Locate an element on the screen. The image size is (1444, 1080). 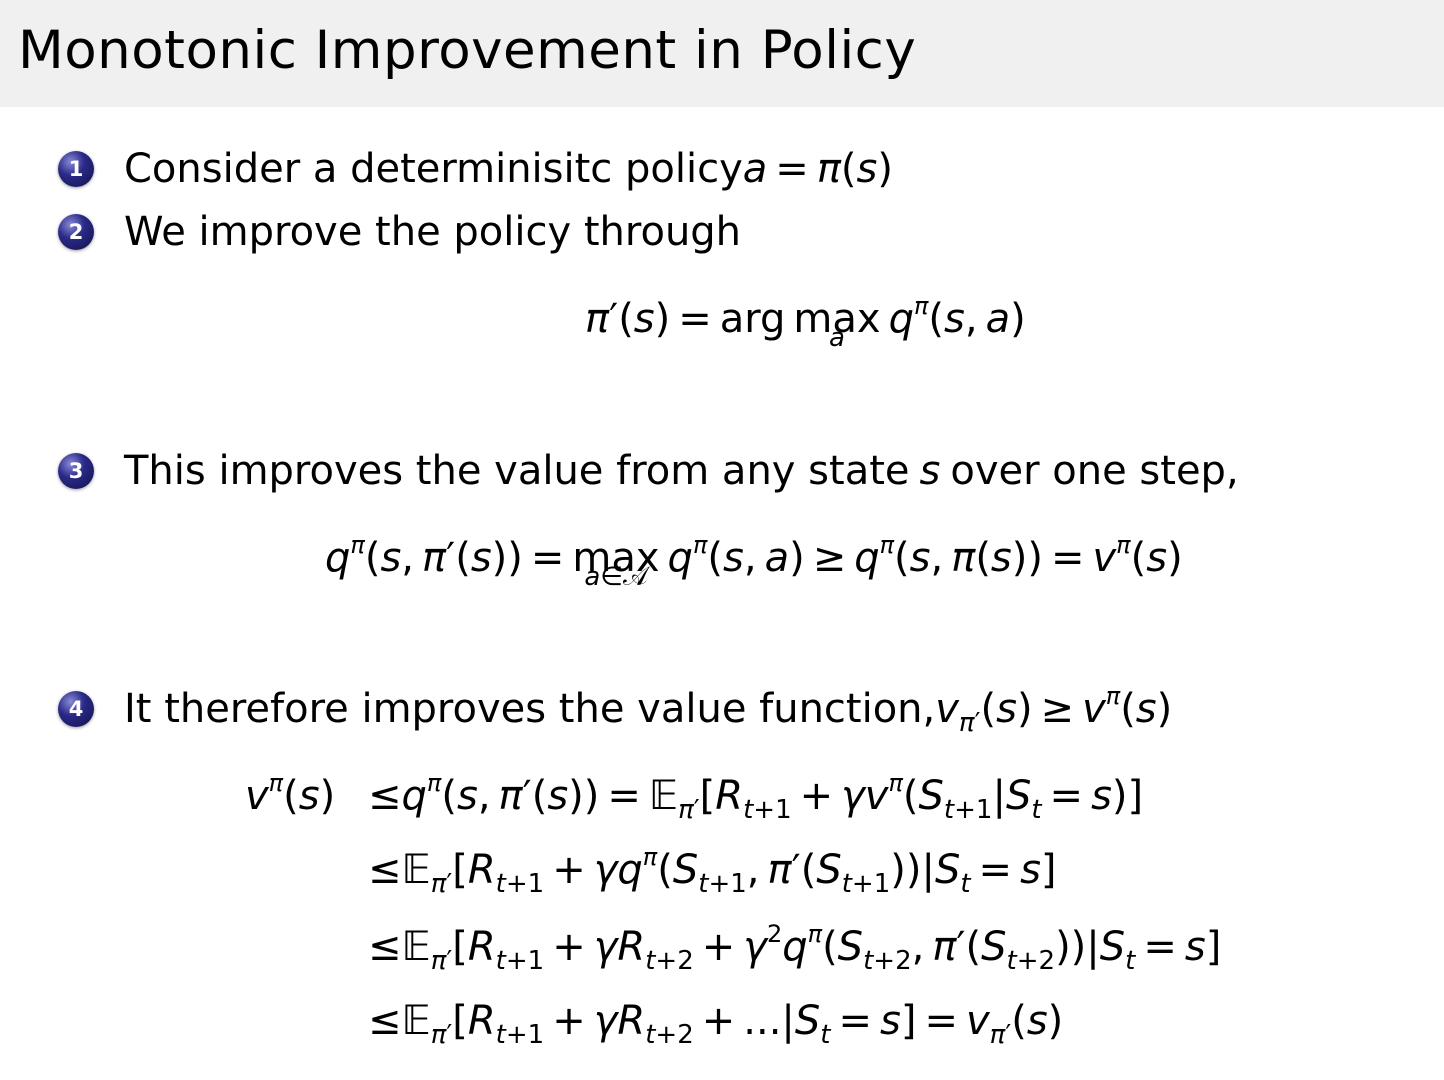
bullet-number-icon: 3 is located at coordinates (76, 471).